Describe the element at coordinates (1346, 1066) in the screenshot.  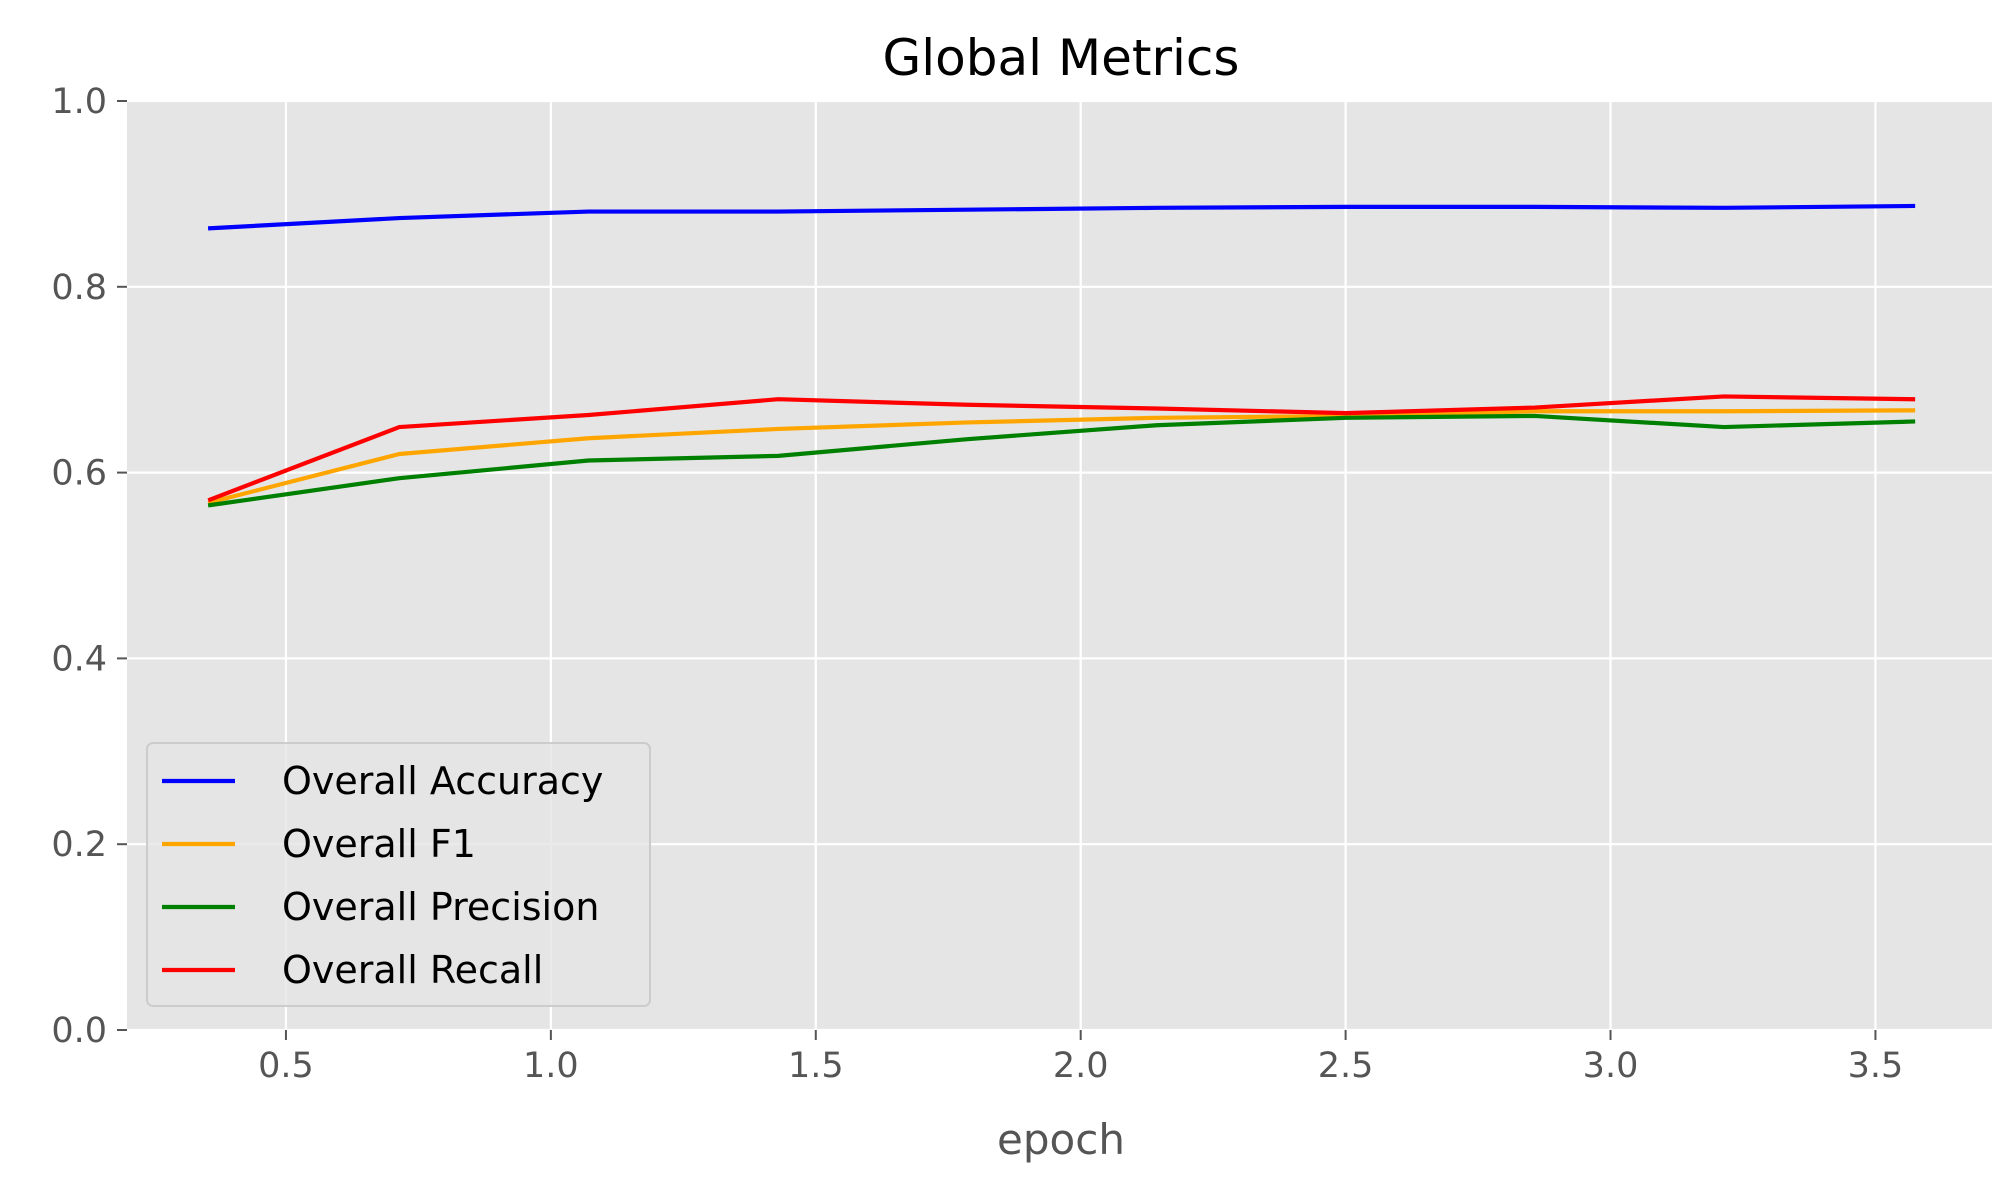
I see `x-tick-label: 2.5` at that location.